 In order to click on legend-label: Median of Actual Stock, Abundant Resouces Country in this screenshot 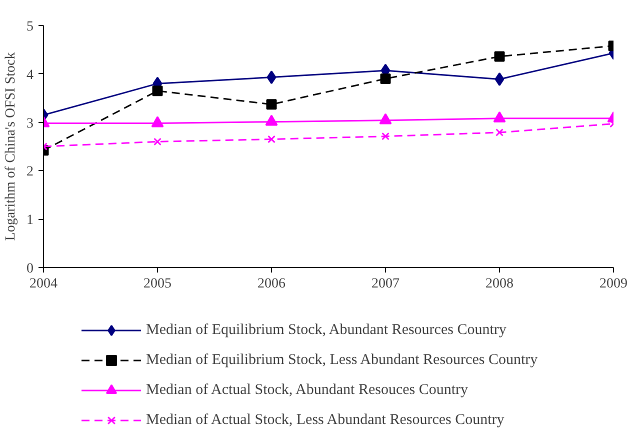, I will do `click(307, 390)`.